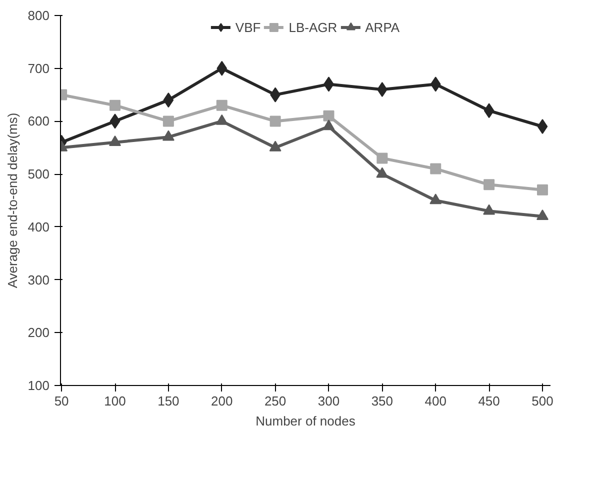 The height and width of the screenshot is (490, 613). I want to click on x-axis-title: Number of nodes, so click(306, 421).